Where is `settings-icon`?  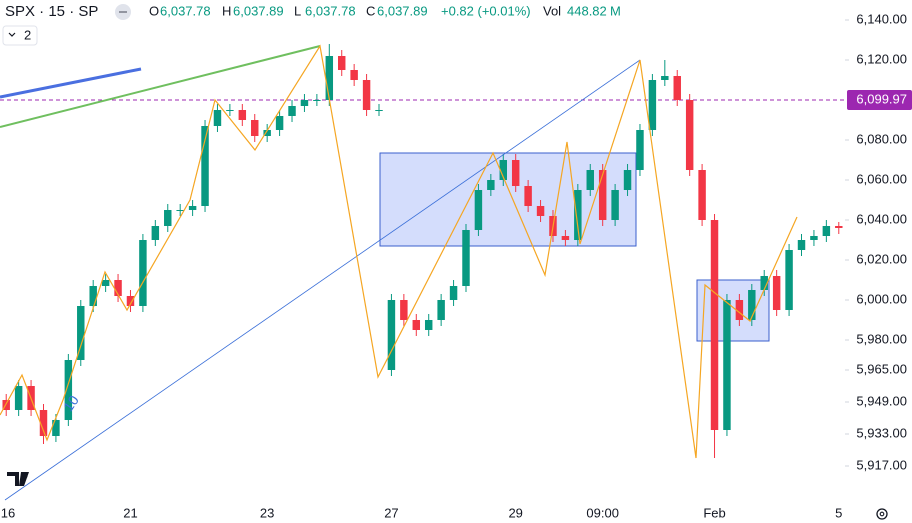 settings-icon is located at coordinates (882, 514).